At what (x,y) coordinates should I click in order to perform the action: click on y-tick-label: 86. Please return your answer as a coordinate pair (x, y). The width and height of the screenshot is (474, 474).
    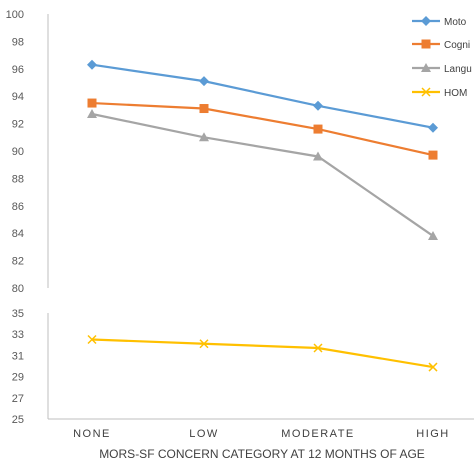
    Looking at the image, I should click on (18, 207).